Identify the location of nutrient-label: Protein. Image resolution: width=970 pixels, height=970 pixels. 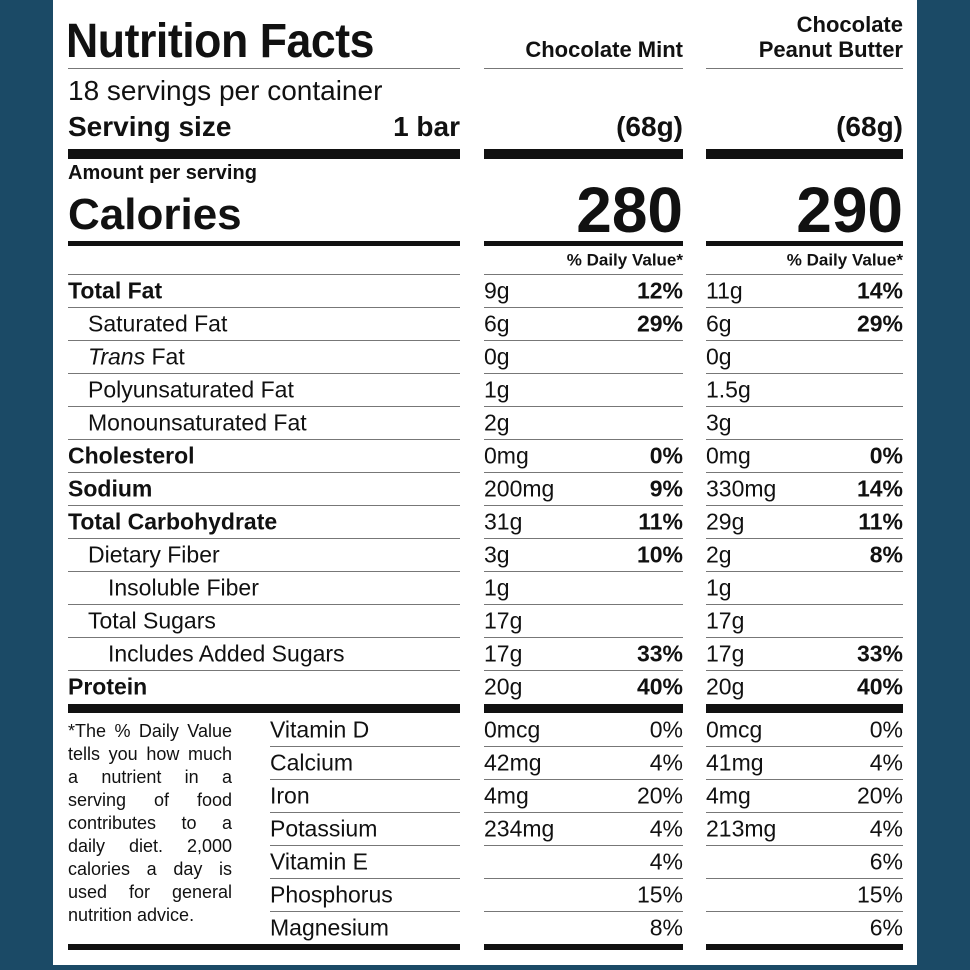
(108, 686).